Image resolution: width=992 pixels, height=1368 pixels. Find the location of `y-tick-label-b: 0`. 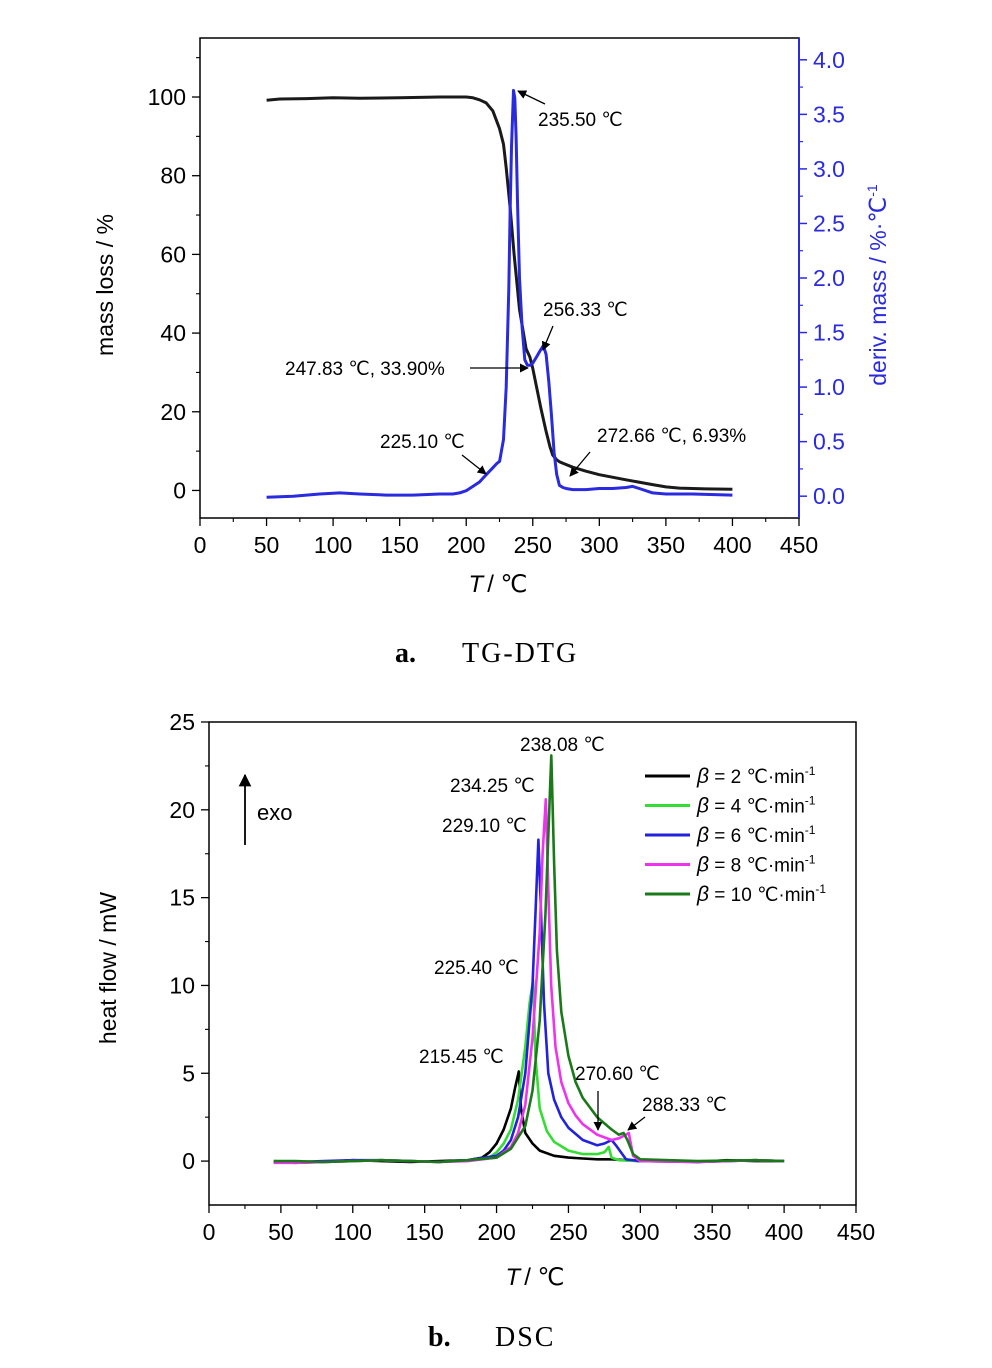

y-tick-label-b: 0 is located at coordinates (188, 1161).